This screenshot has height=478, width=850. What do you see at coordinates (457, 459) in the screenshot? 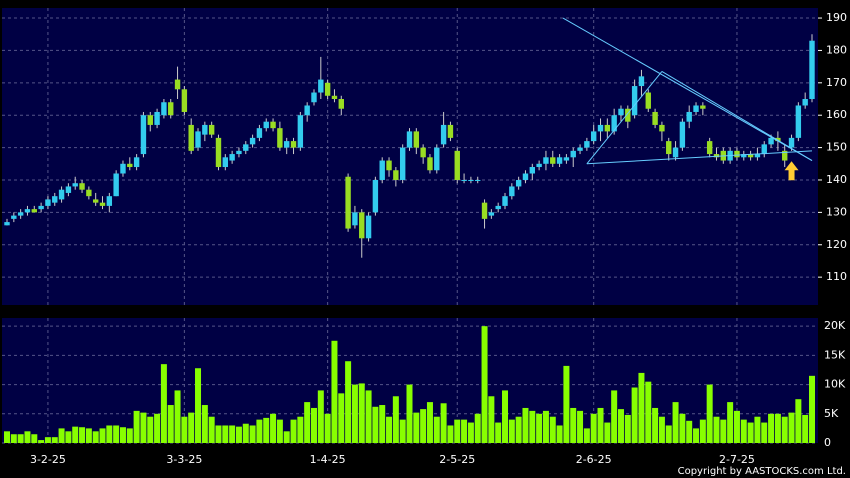
I see `x-tick-label: 2-5-25` at bounding box center [457, 459].